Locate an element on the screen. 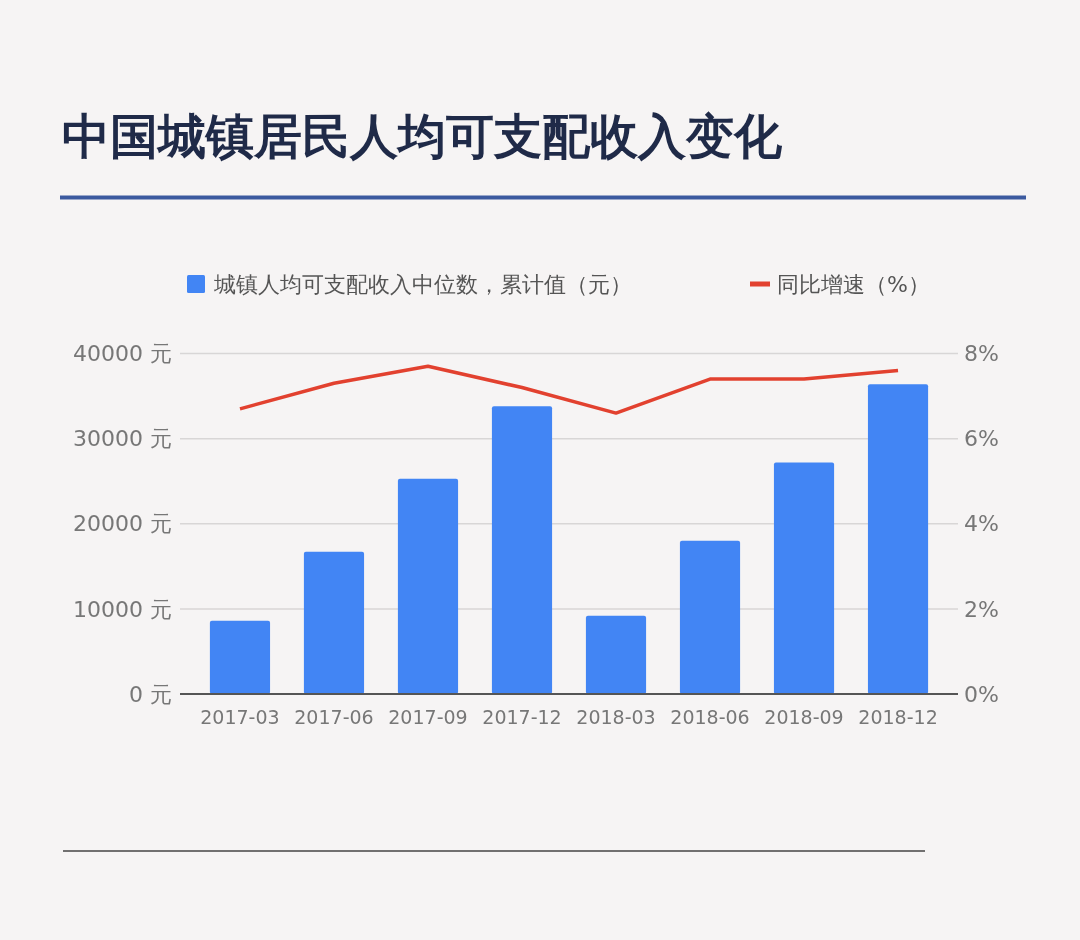 This screenshot has width=1080, height=940. legend-label: 城镇人均可支配收入中位数，累计值（元） is located at coordinates (422, 284).